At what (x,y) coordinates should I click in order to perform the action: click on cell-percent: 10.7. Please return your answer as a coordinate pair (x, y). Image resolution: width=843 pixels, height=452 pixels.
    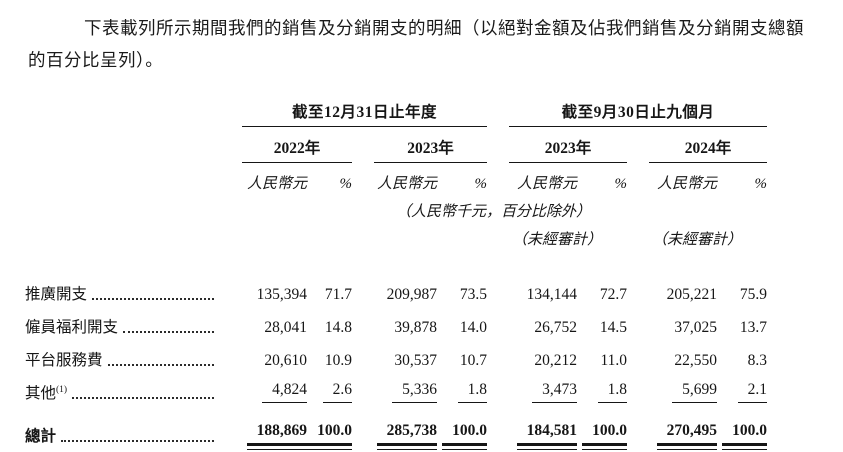
    Looking at the image, I should click on (473, 360).